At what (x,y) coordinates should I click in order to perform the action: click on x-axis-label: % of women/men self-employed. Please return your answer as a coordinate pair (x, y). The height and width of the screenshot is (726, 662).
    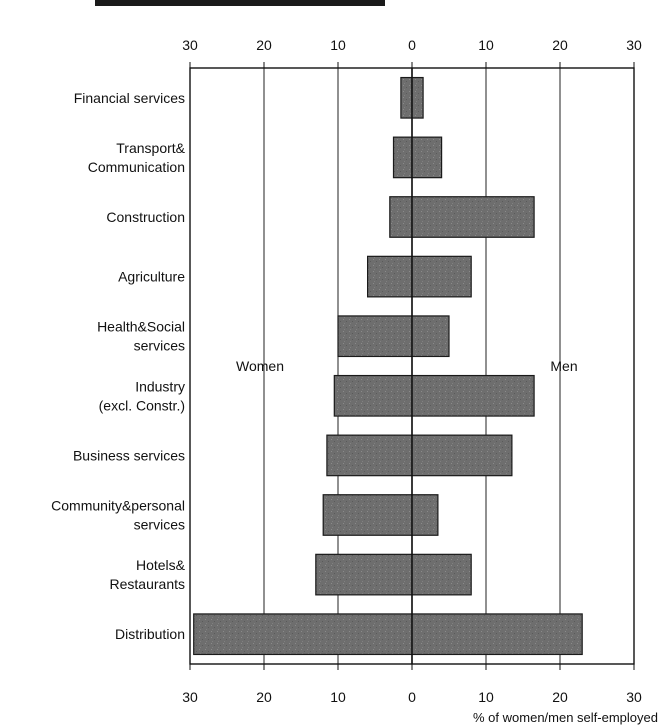
    Looking at the image, I should click on (565, 717).